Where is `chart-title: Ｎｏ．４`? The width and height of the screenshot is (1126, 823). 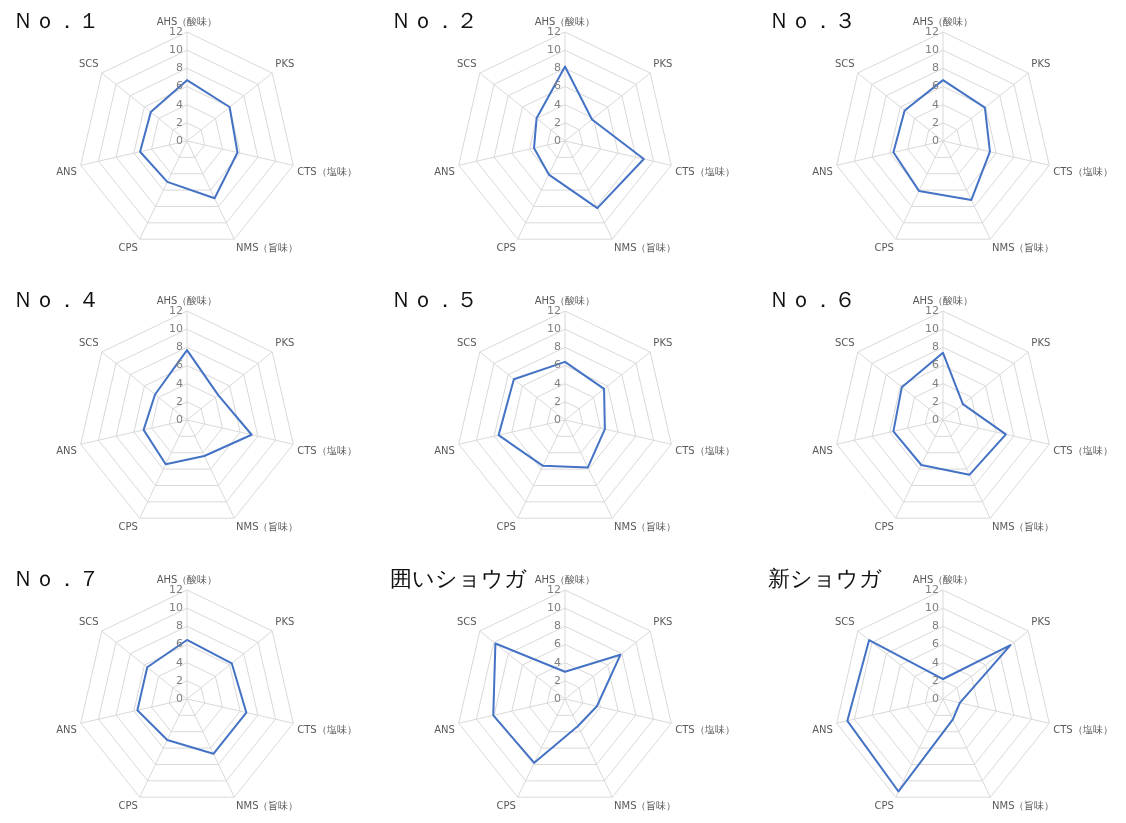 chart-title: Ｎｏ．４ is located at coordinates (56, 300).